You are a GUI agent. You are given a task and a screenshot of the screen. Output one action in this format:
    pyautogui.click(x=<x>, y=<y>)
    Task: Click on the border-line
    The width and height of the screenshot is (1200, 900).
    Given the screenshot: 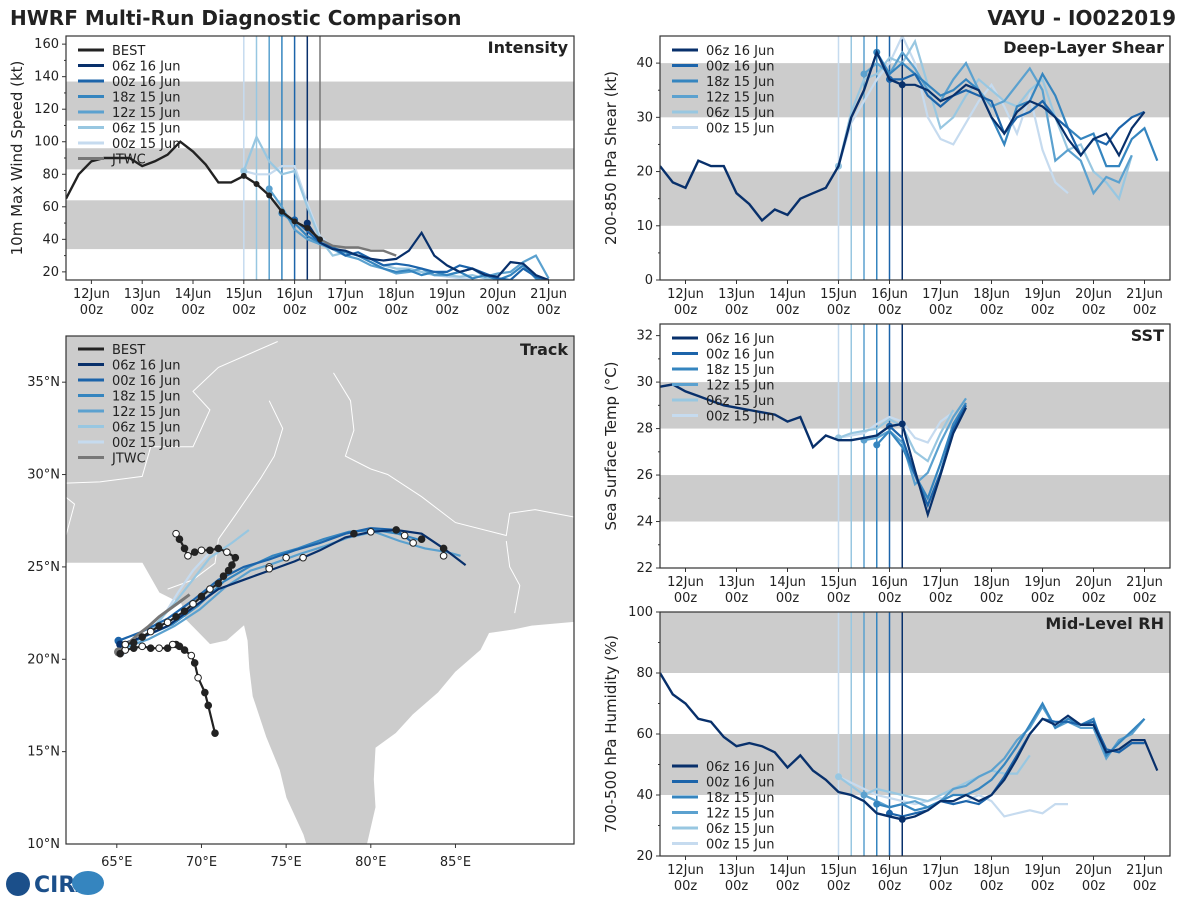 What is the action you would take?
    pyautogui.click(x=472, y=502)
    